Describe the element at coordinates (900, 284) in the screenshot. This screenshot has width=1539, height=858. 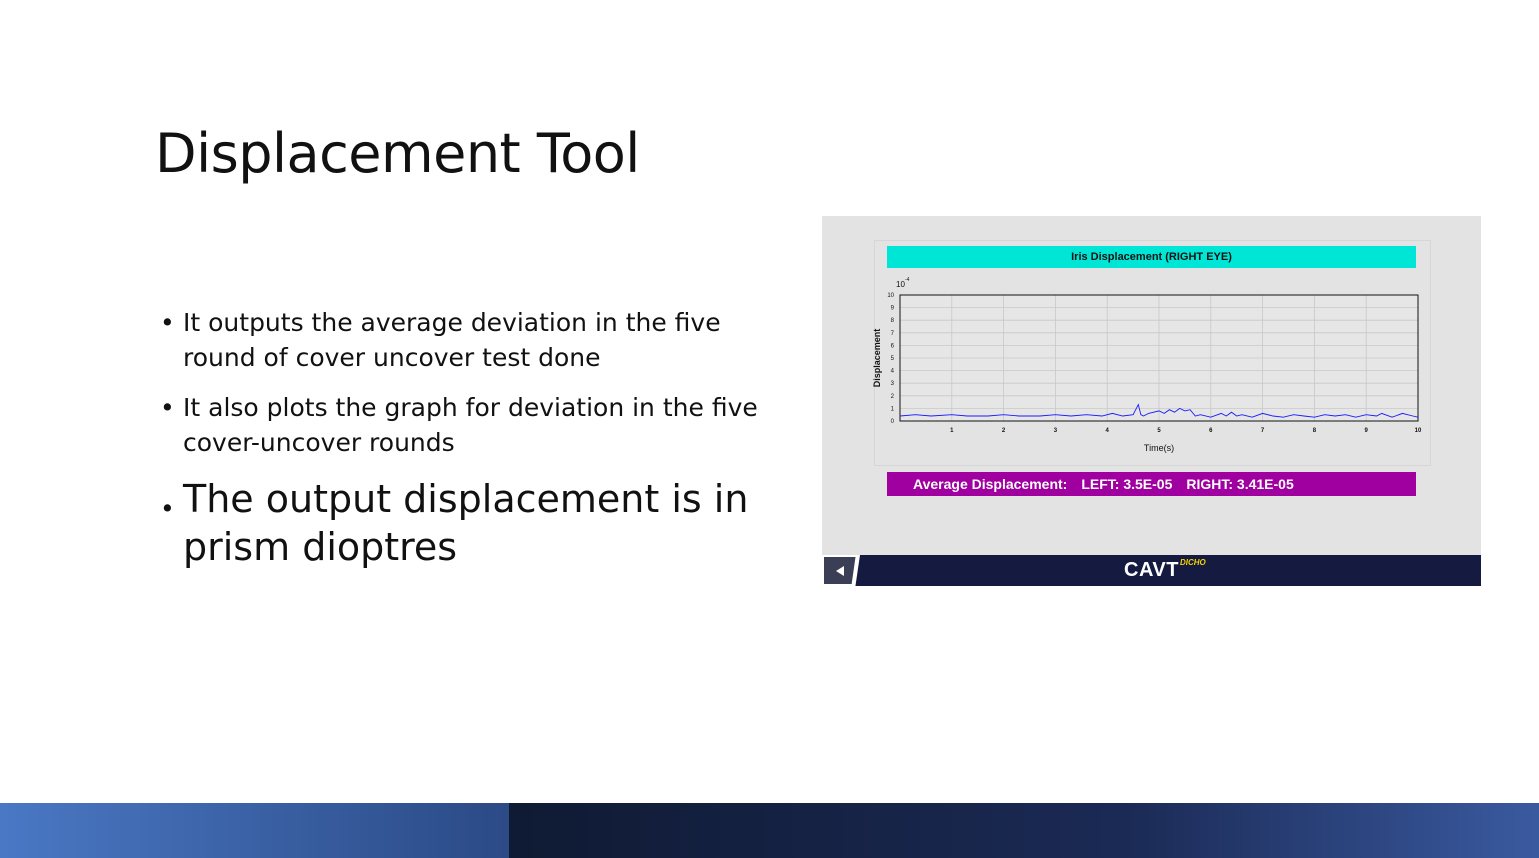
I see `y-multiplier-label: 10` at that location.